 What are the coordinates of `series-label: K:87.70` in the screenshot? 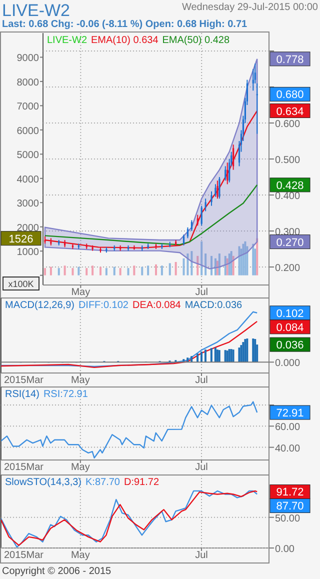 It's located at (103, 482).